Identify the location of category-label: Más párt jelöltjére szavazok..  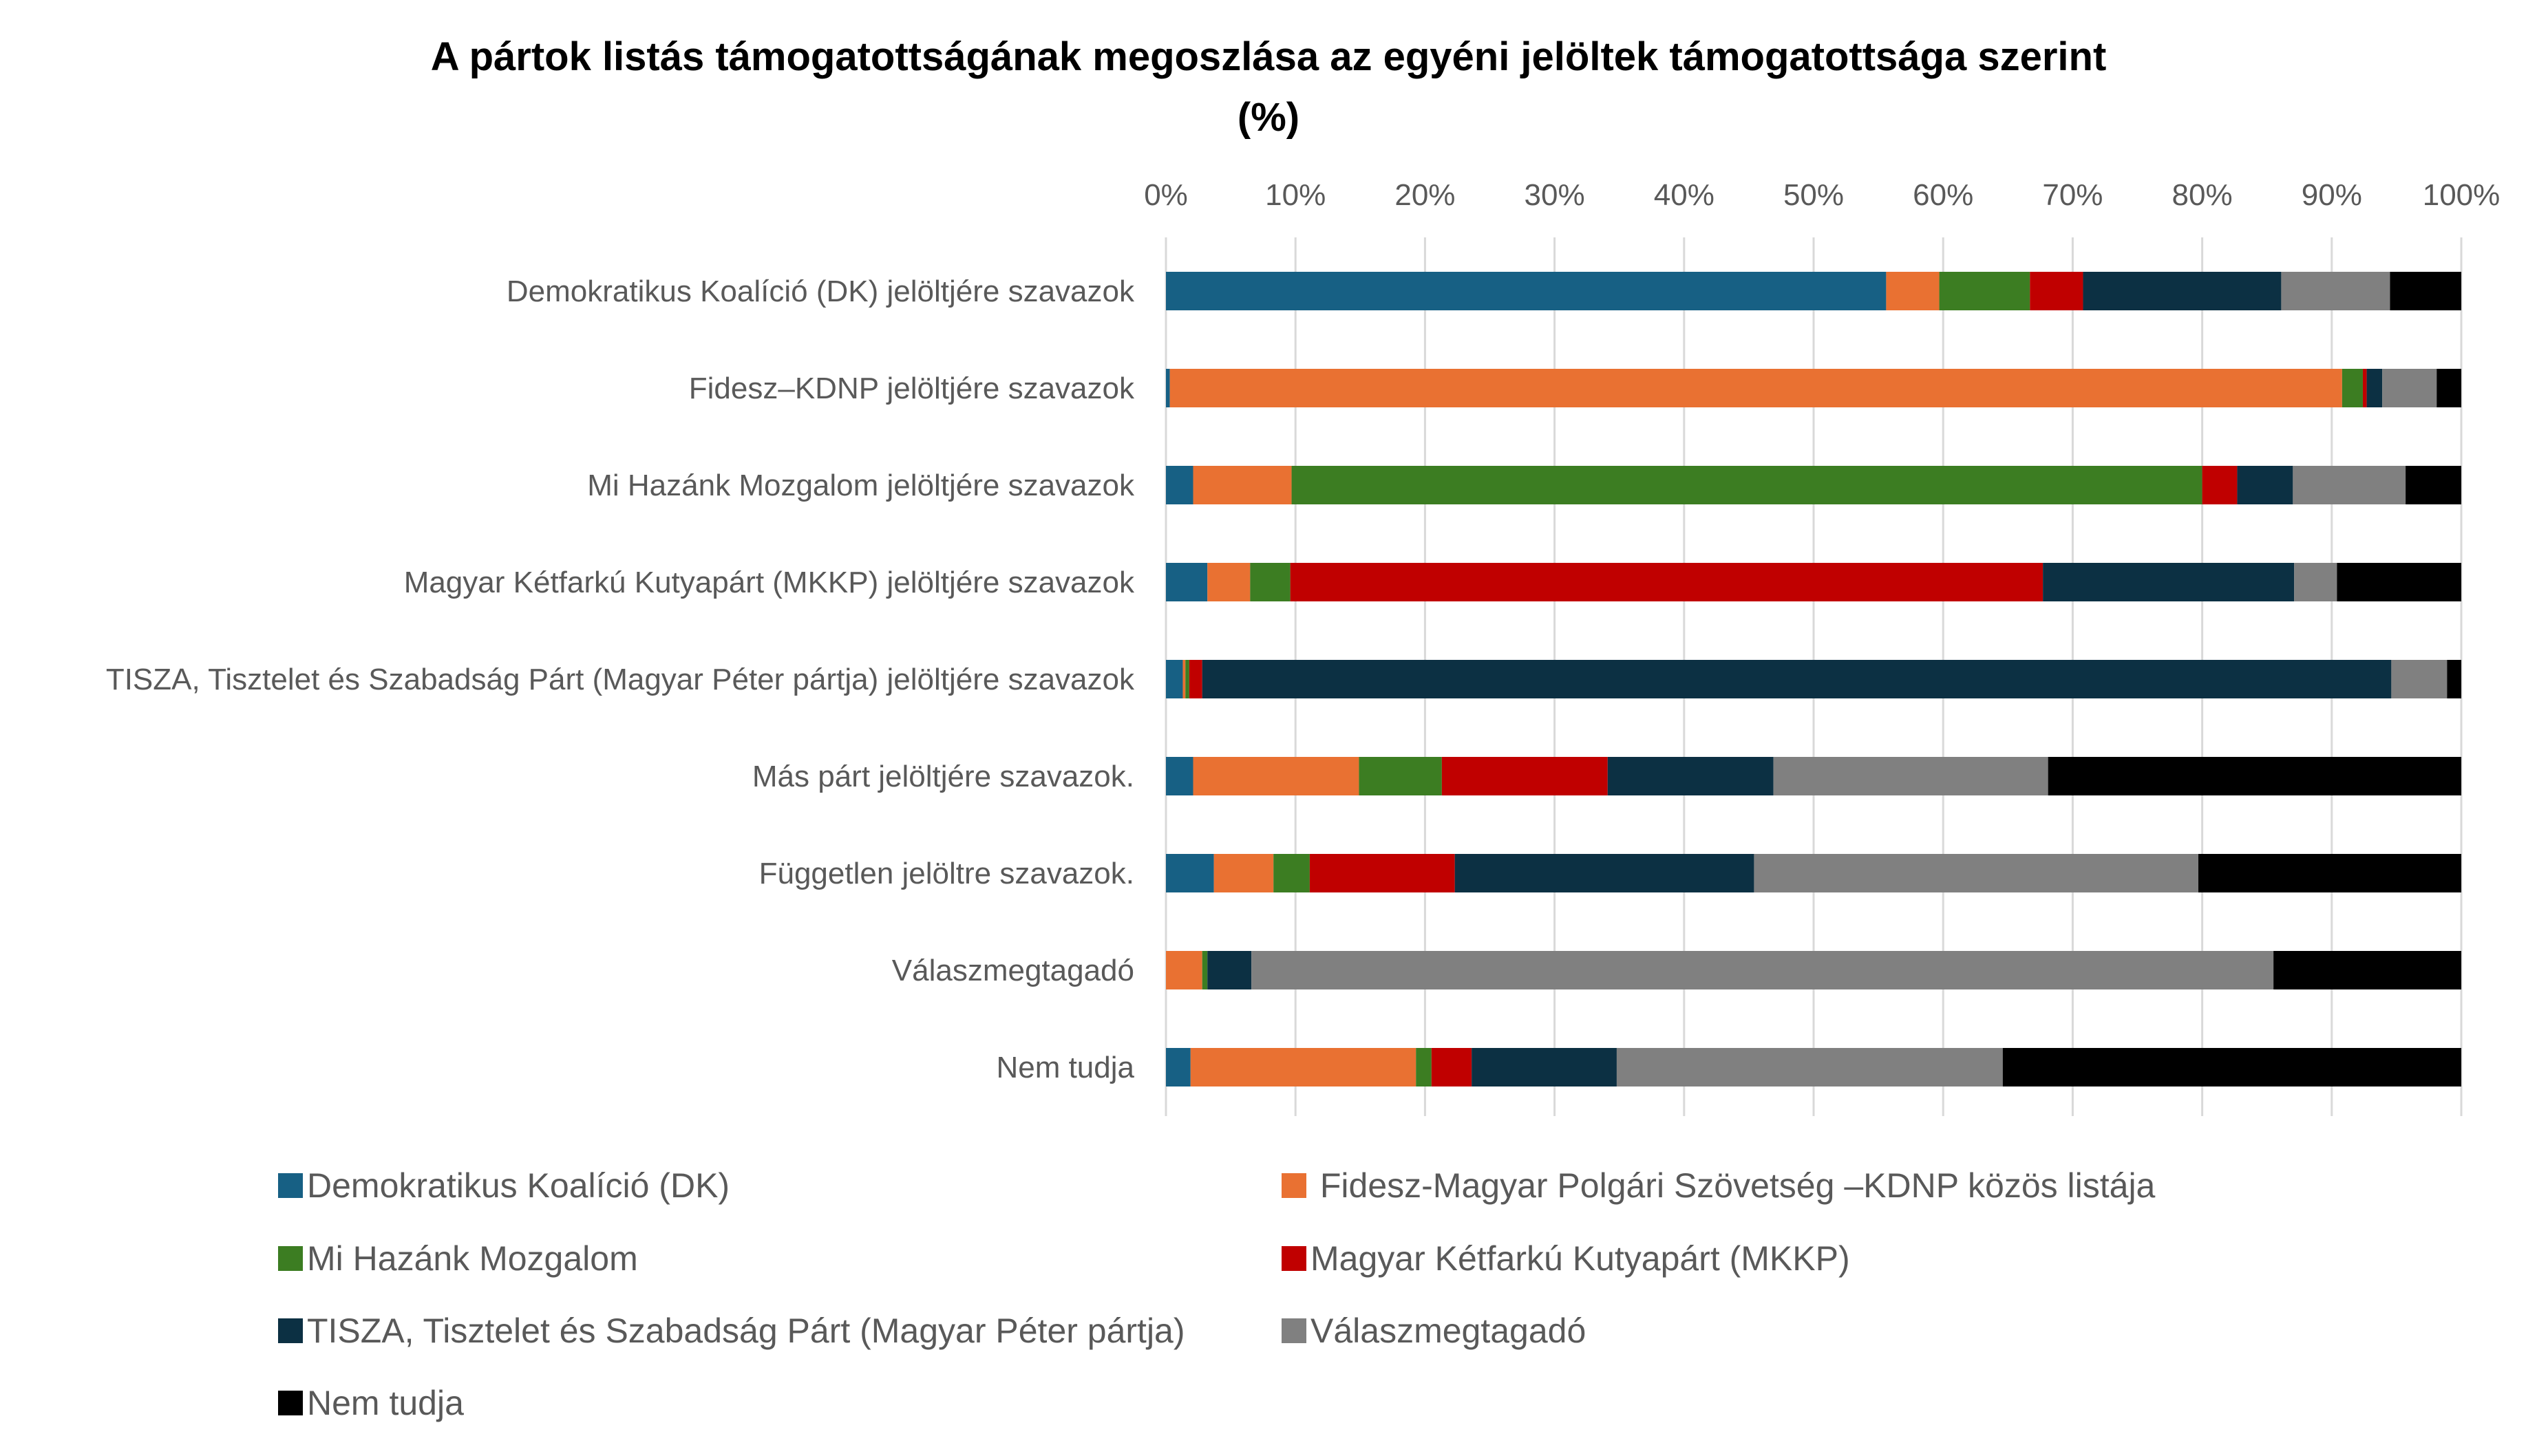
(943, 776).